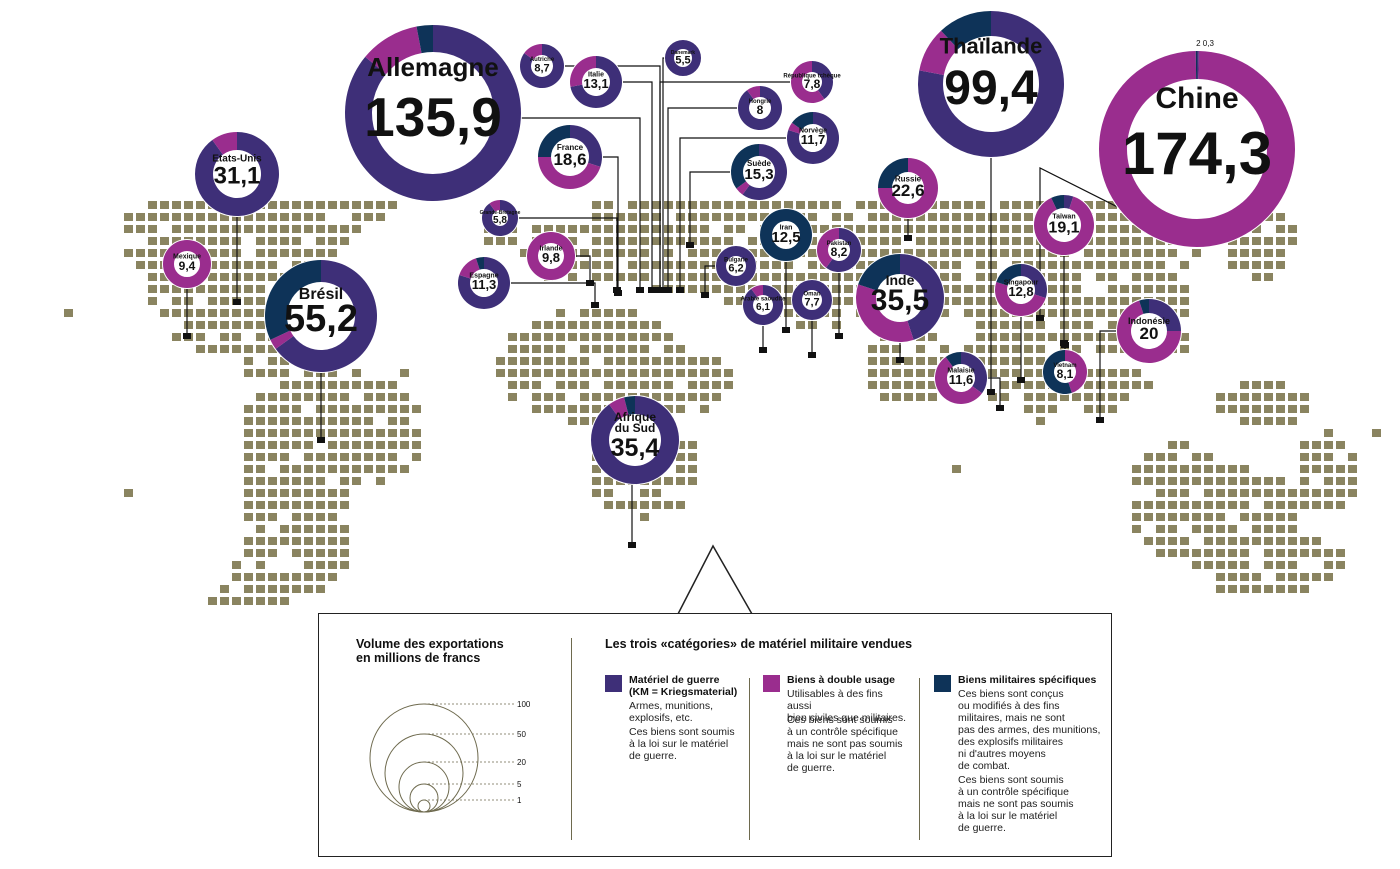 This screenshot has height=869, width=1400. Describe the element at coordinates (519, 800) in the screenshot. I see `scale-value: 1` at that location.